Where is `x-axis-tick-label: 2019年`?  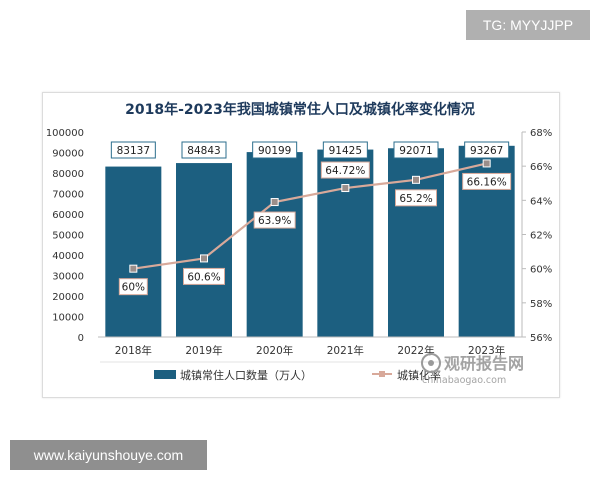
x-axis-tick-label: 2019年 is located at coordinates (203, 350).